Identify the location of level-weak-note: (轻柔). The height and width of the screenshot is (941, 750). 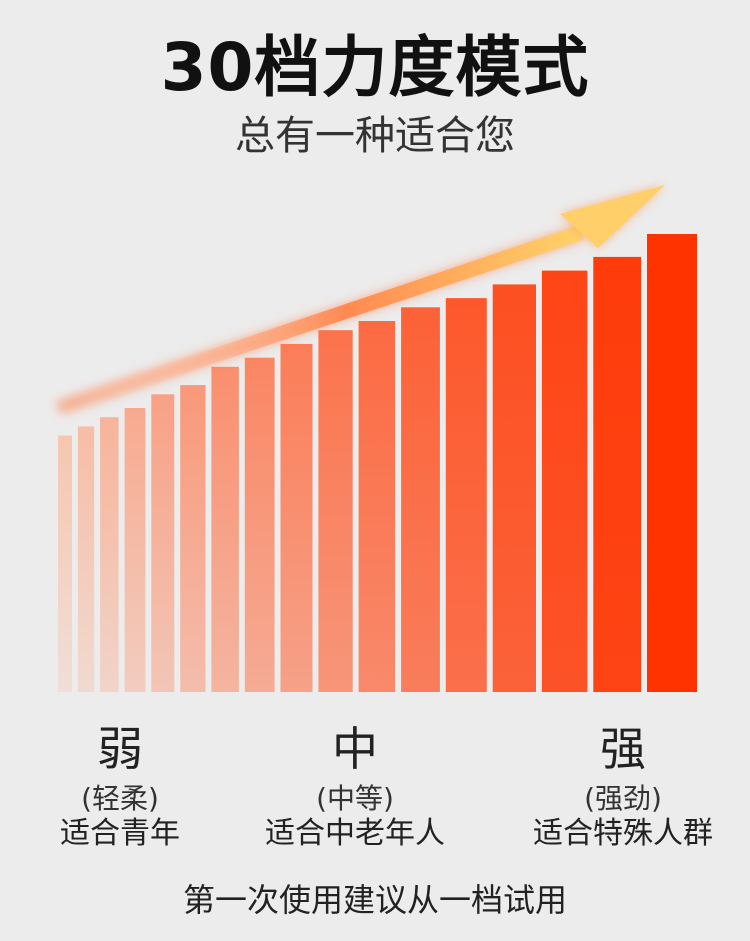
(120, 798).